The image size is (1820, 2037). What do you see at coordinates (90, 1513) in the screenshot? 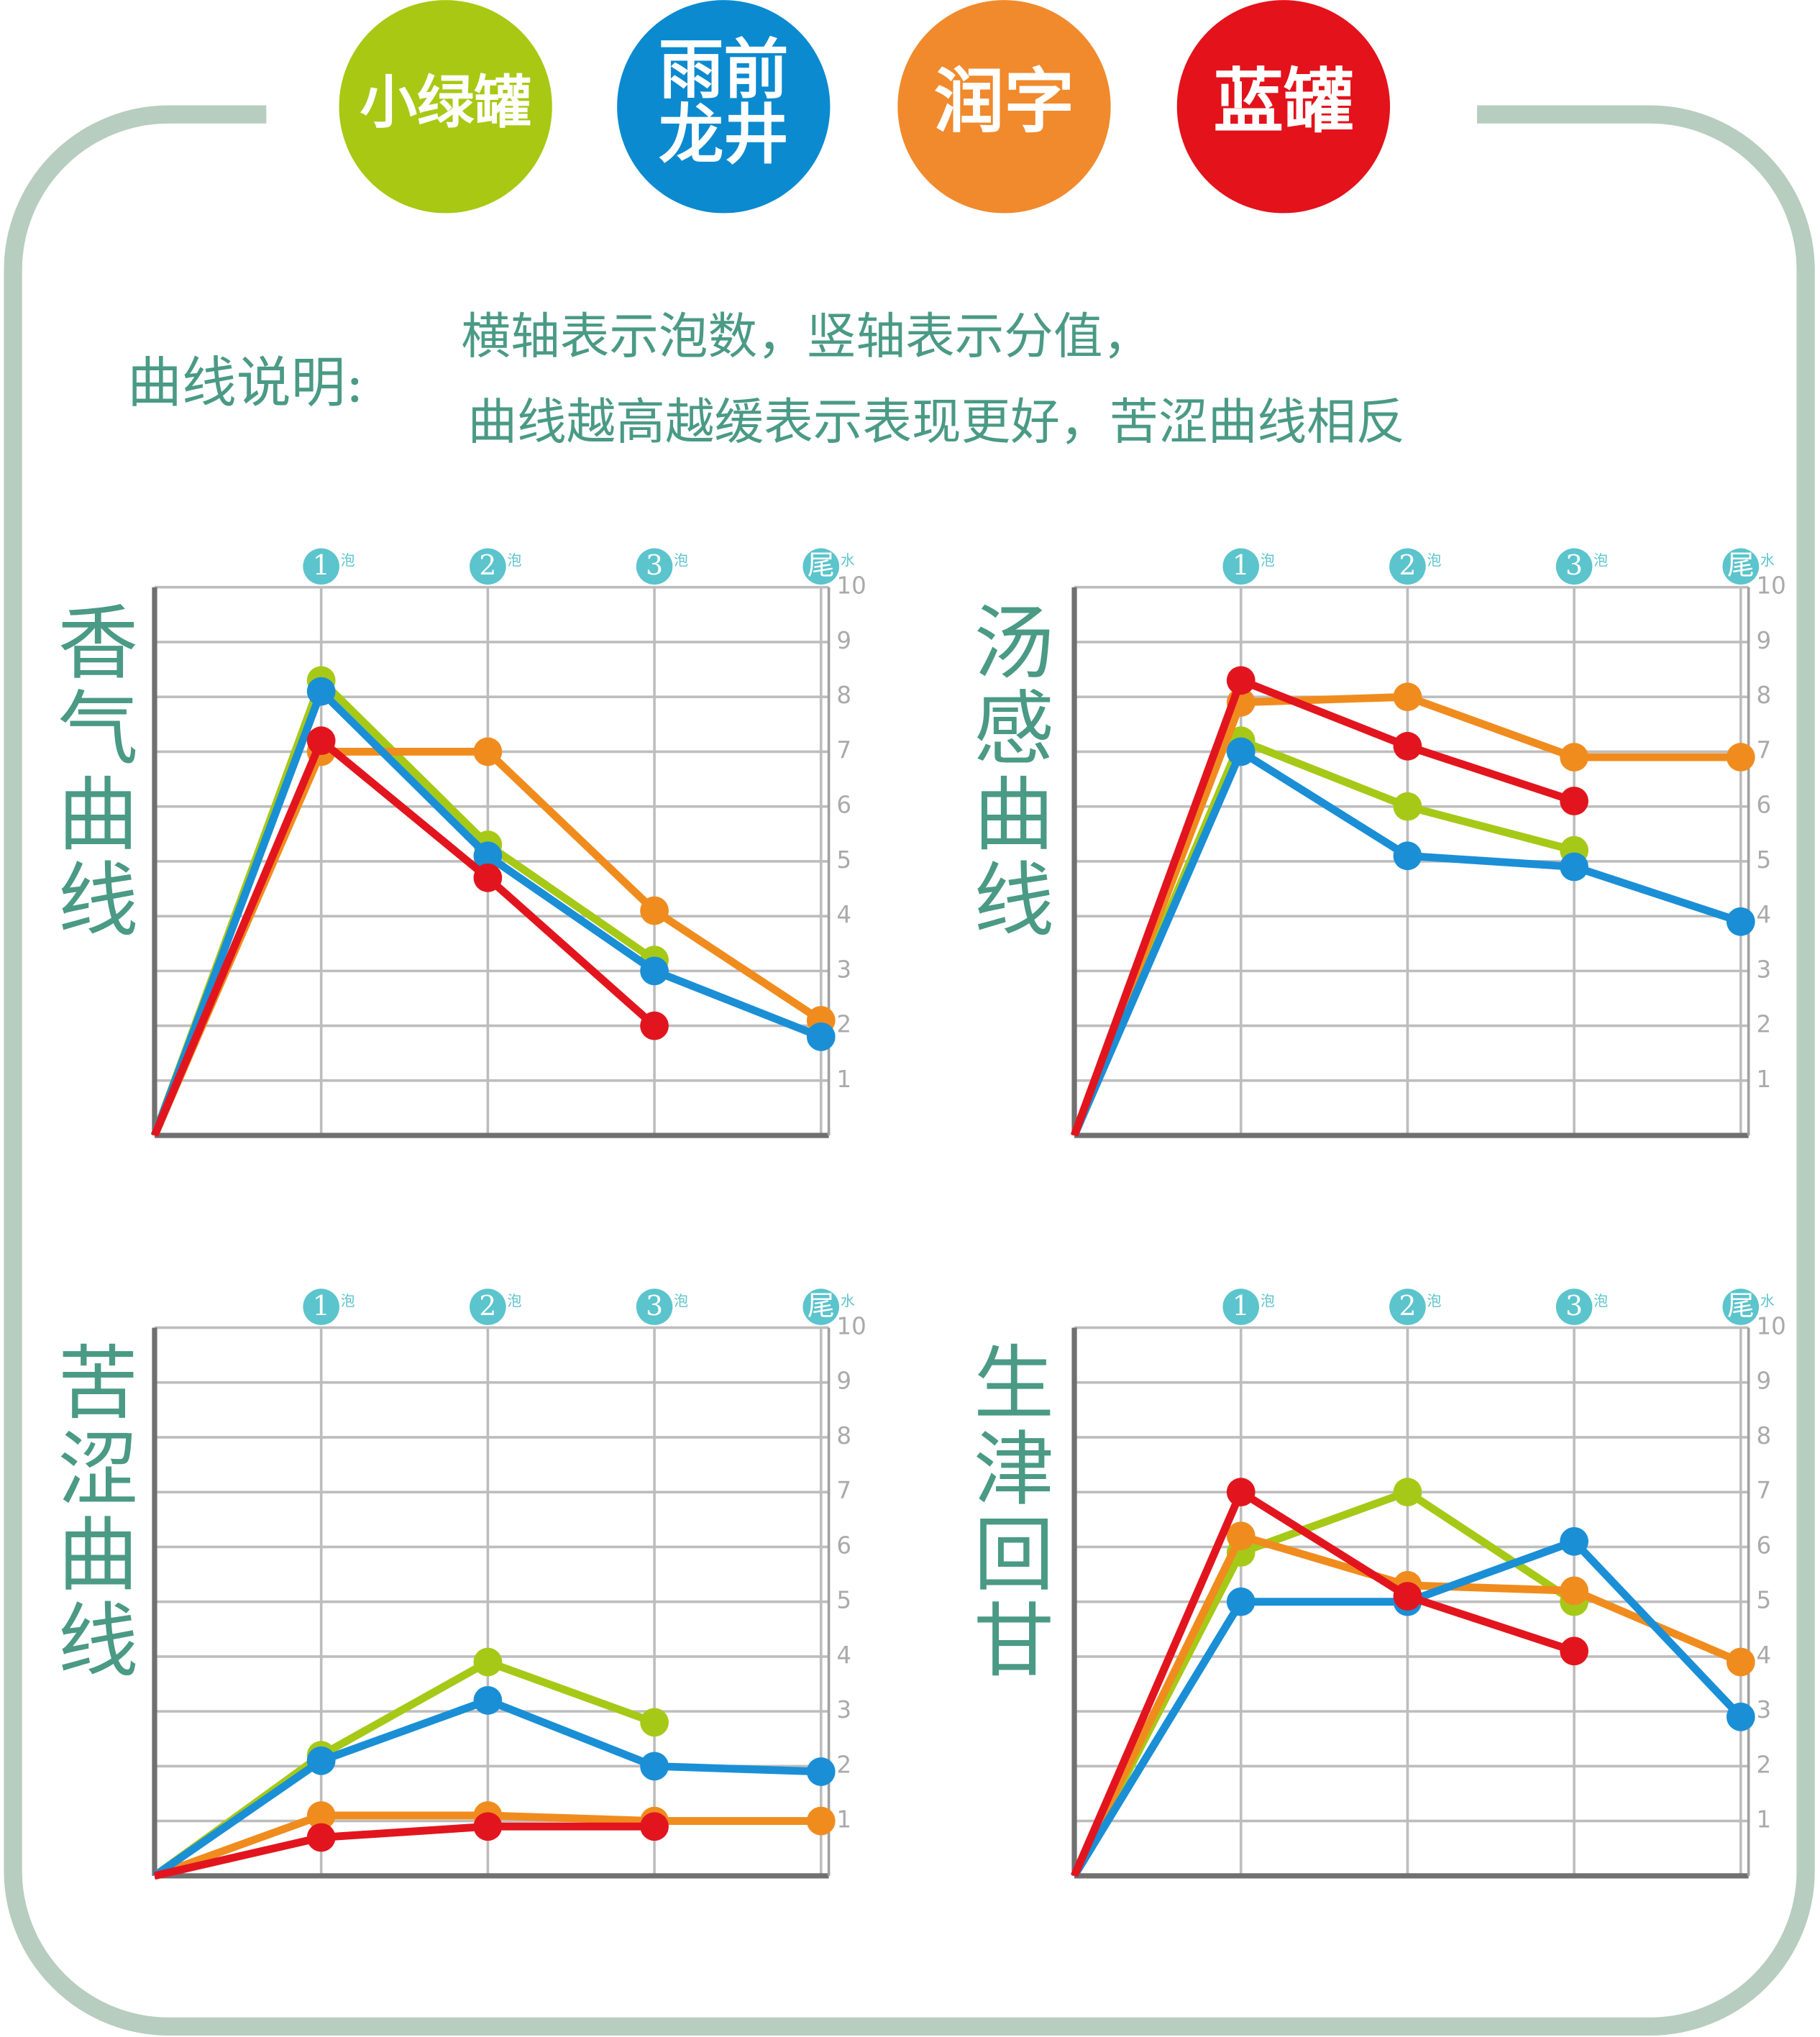
I see `chart-title: 苦涩曲线` at bounding box center [90, 1513].